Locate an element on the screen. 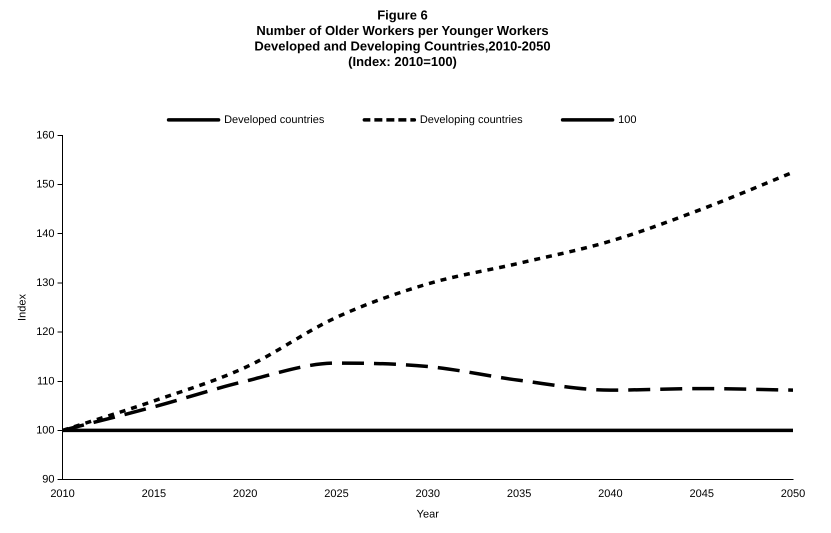 Image resolution: width=831 pixels, height=533 pixels. x-tick-label: 2010 is located at coordinates (62, 494).